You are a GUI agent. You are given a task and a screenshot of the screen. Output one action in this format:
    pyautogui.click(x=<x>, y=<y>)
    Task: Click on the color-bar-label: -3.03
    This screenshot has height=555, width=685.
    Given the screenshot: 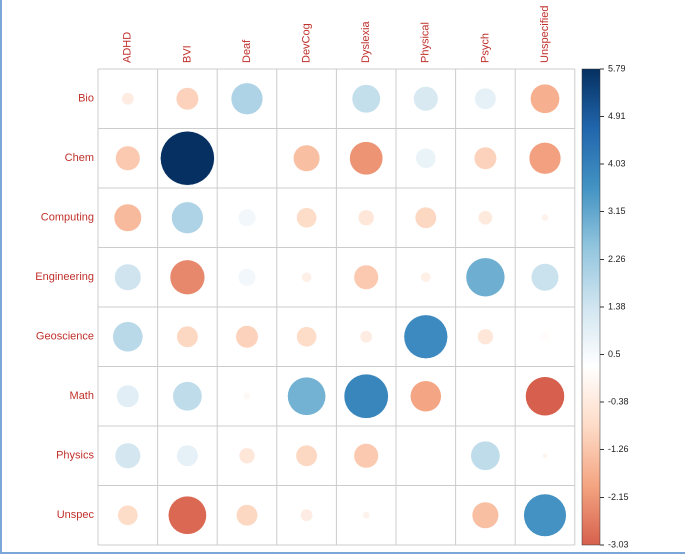 What is the action you would take?
    pyautogui.click(x=618, y=544)
    